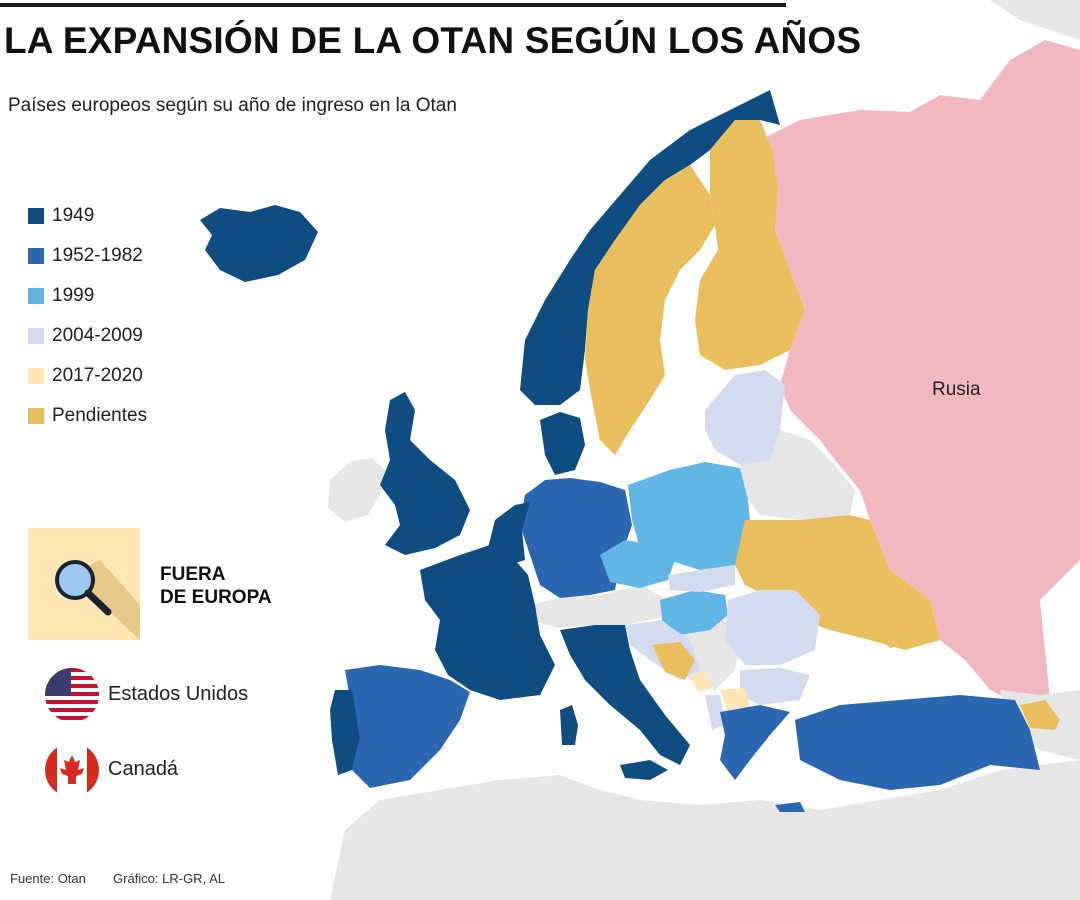 This screenshot has height=900, width=1080. What do you see at coordinates (97, 255) in the screenshot?
I see `legend-label: 1952-1982` at bounding box center [97, 255].